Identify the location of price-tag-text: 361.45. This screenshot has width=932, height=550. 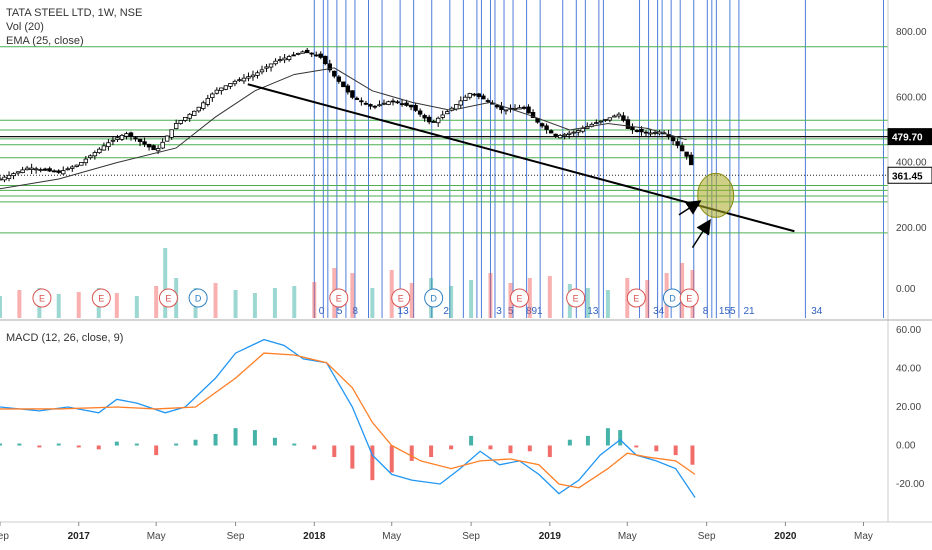
(907, 176).